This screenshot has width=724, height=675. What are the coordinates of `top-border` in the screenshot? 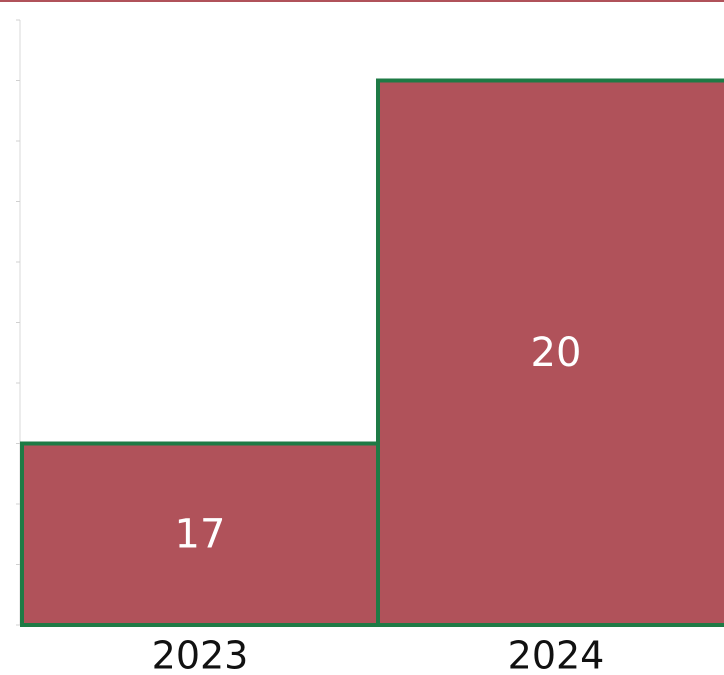 It's located at (362, 1).